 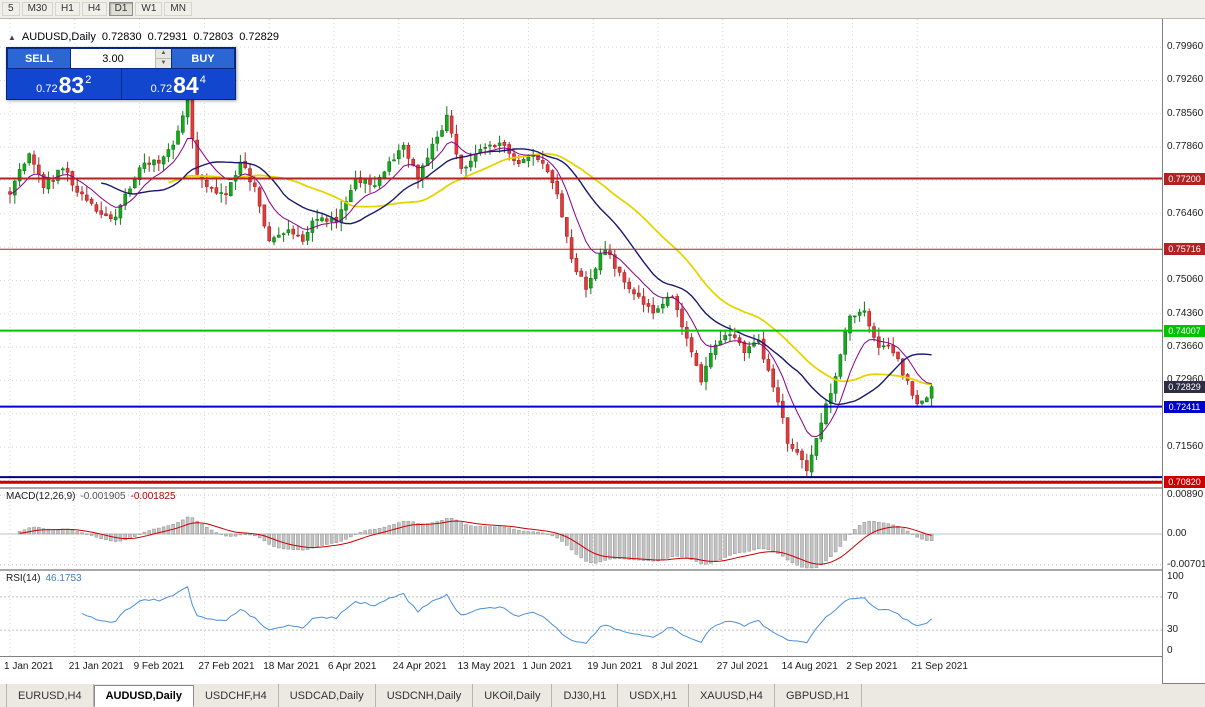 I want to click on tab-usdcad-daily: USDCAD,Daily, so click(x=327, y=695).